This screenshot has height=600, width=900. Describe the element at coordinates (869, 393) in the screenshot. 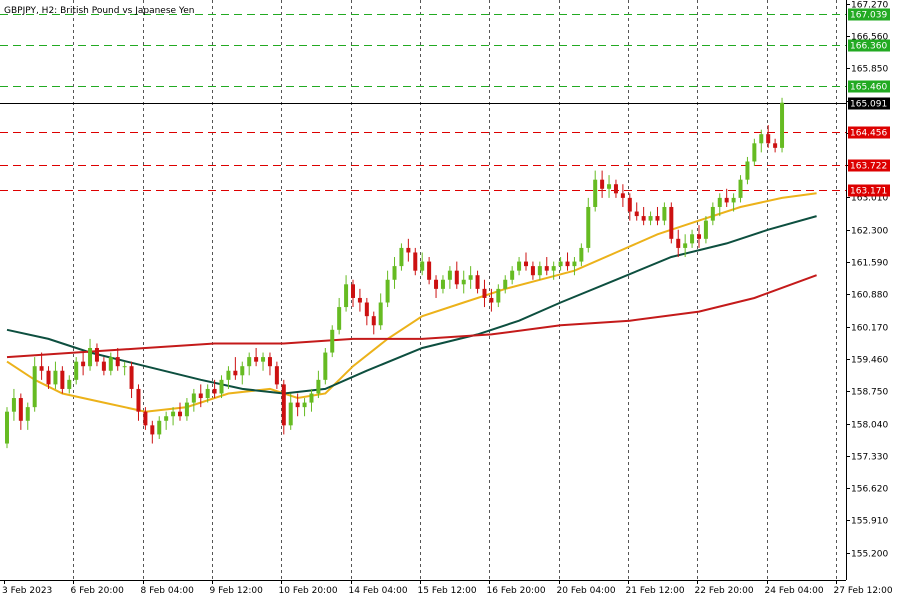

I see `price-tick-label: 158.750` at that location.